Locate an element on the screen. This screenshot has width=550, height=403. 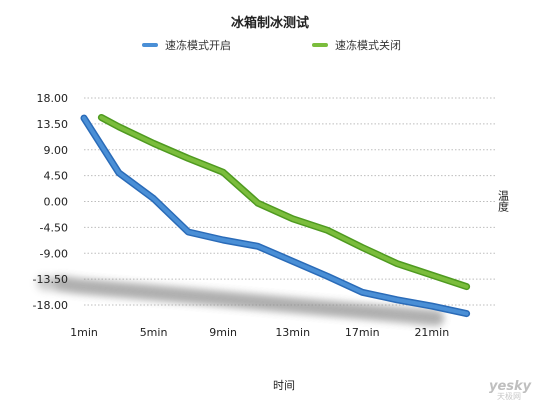
series-shadow is located at coordinates (249, 300).